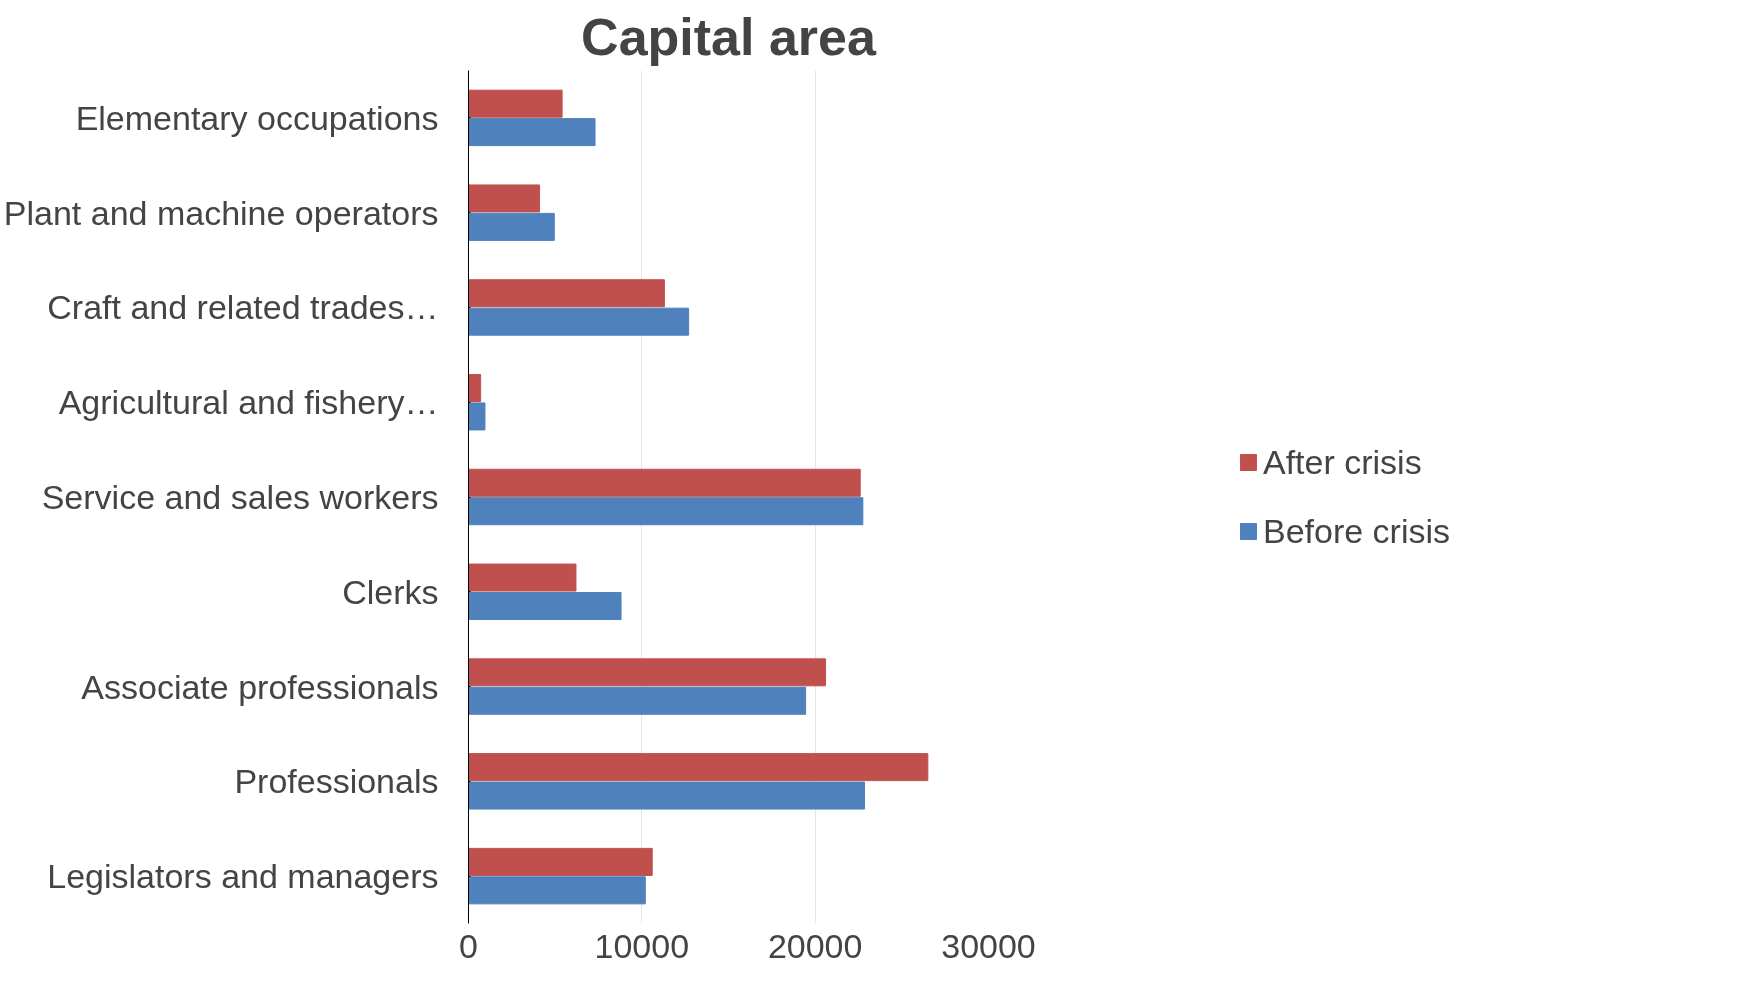  What do you see at coordinates (260, 686) in the screenshot?
I see `y-tick-label: Associate professionals` at bounding box center [260, 686].